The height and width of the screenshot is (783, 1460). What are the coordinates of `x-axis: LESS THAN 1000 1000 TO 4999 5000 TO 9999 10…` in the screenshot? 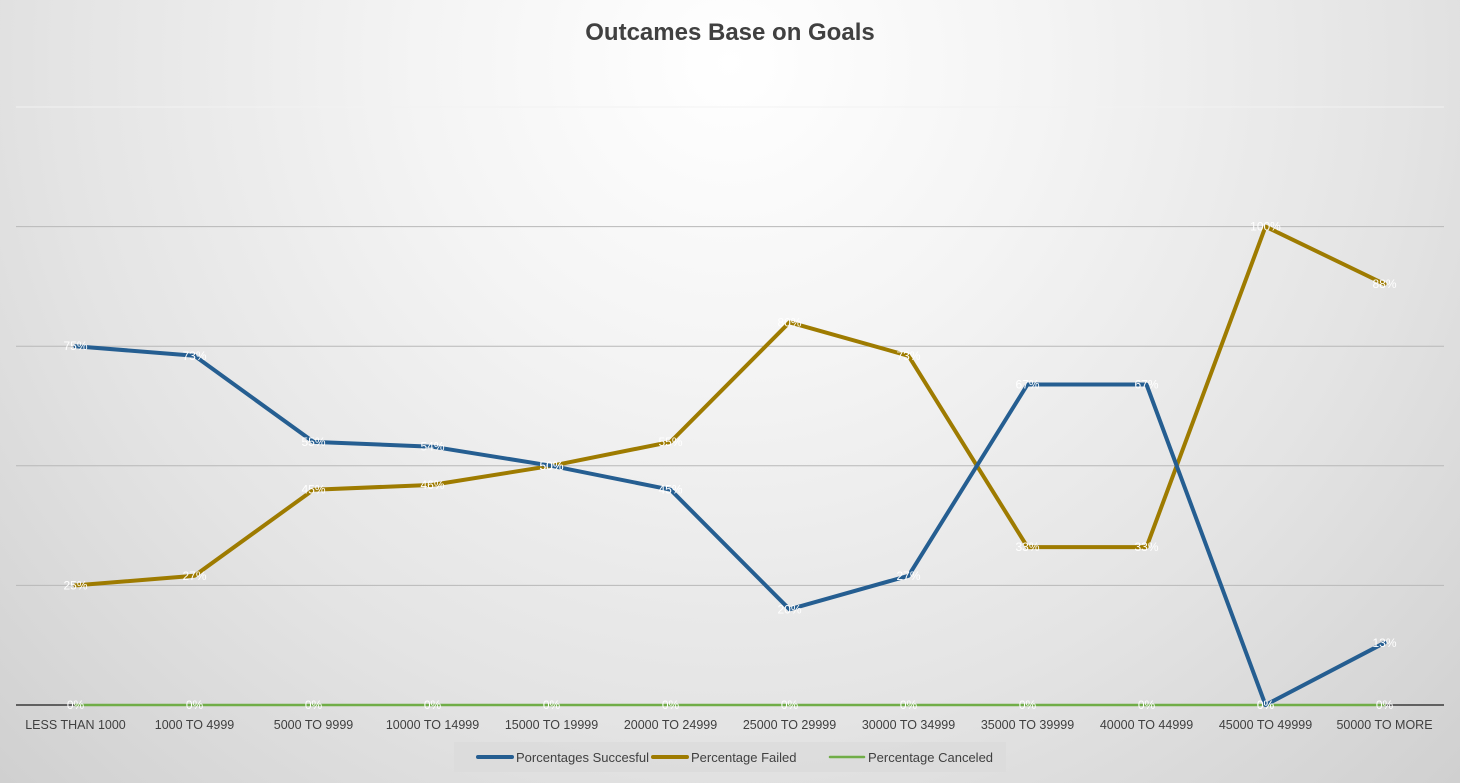 It's located at (730, 718).